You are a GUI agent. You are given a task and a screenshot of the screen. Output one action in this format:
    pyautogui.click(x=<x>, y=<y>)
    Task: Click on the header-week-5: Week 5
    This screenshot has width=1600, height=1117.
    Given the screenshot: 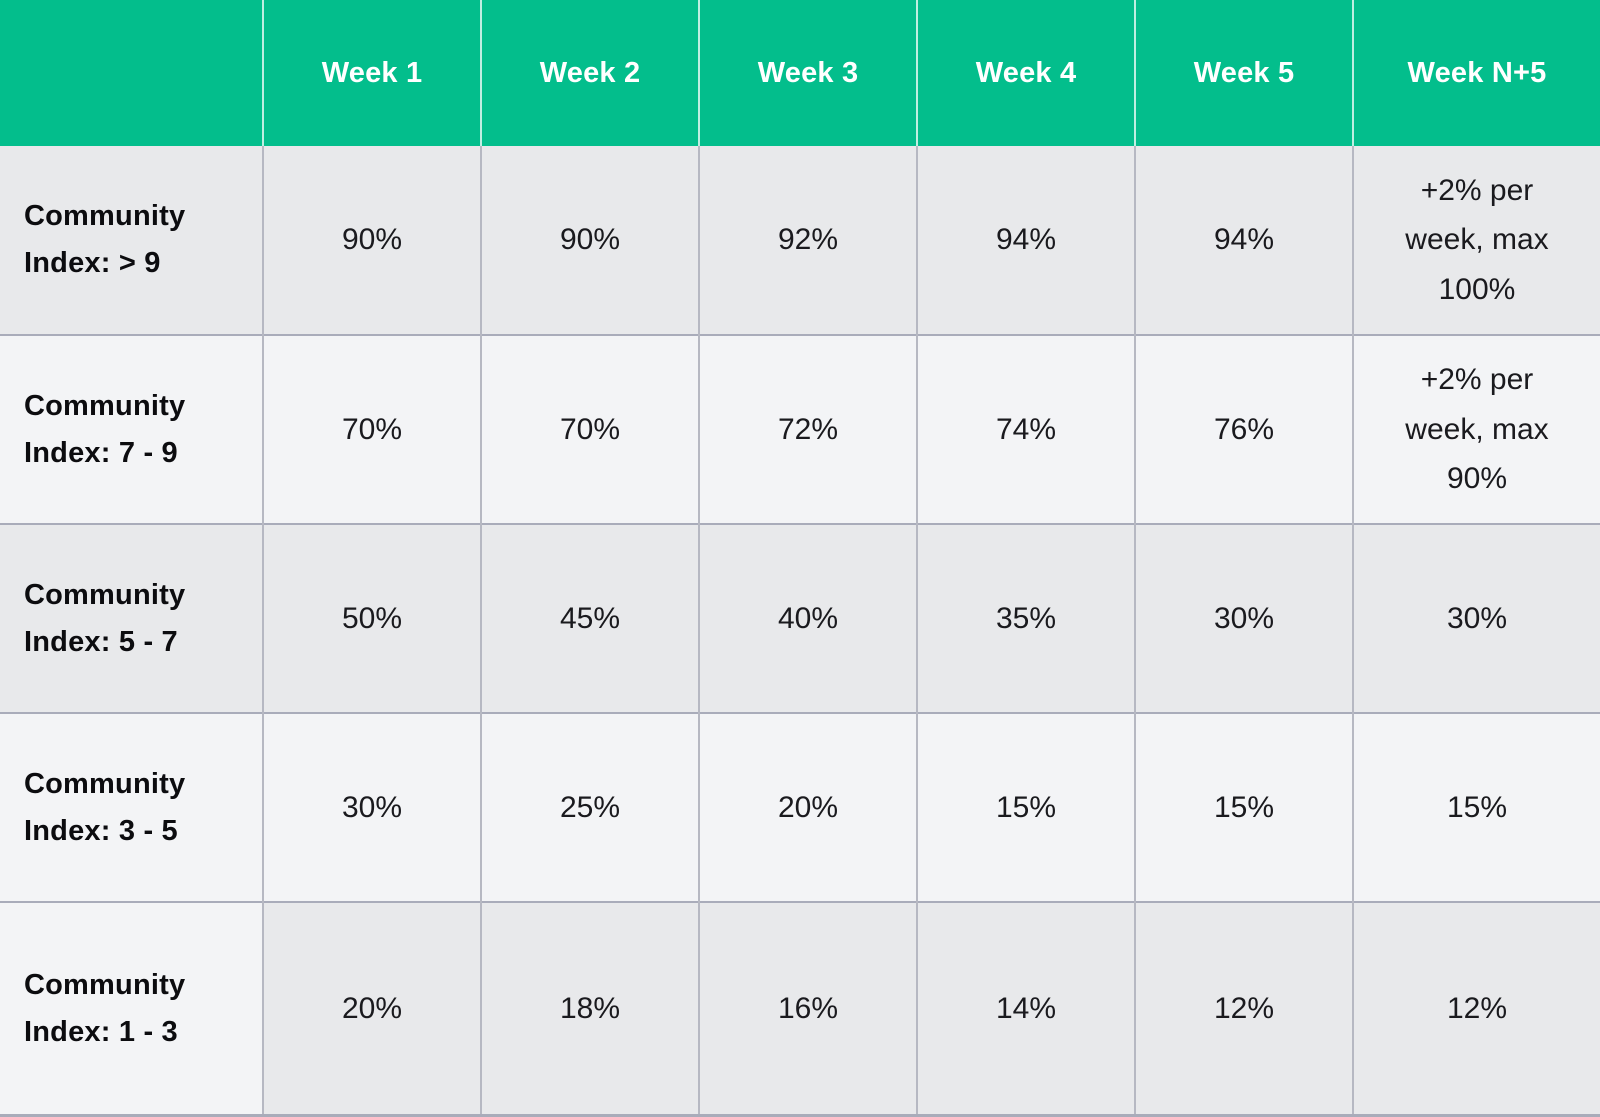 What is the action you would take?
    pyautogui.click(x=1243, y=73)
    